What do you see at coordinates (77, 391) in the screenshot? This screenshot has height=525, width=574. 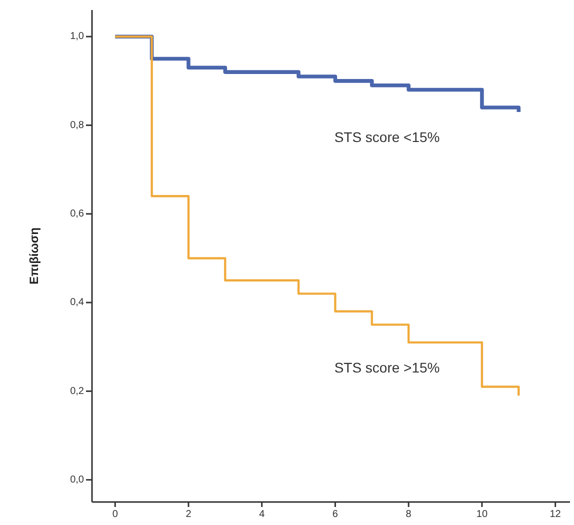 I see `y-tick-label: 0,2` at bounding box center [77, 391].